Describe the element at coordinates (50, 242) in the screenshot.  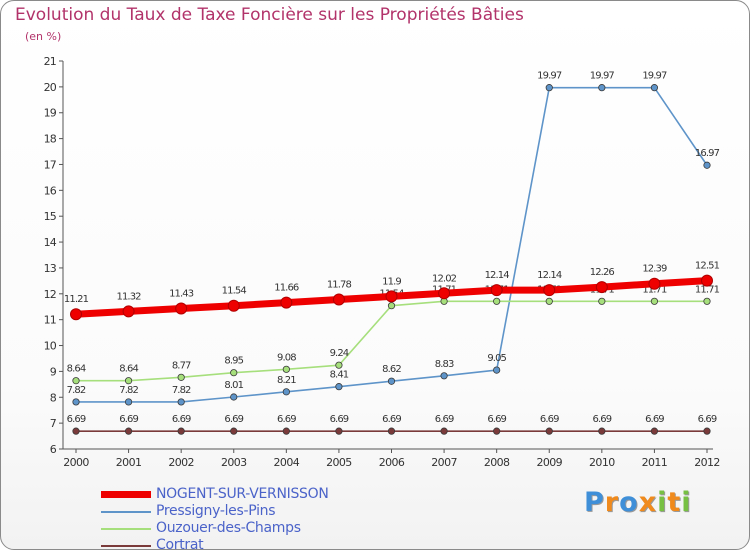
I see `y-tick-label: 14` at that location.